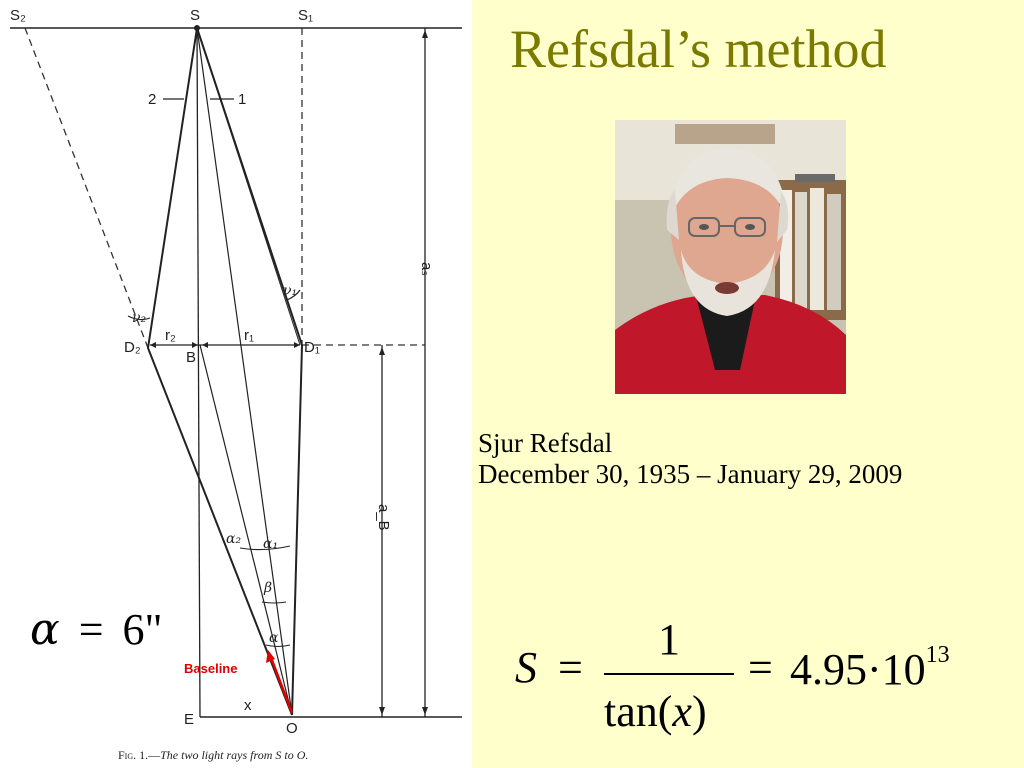  I want to click on s-numerator: 1, so click(669, 639).